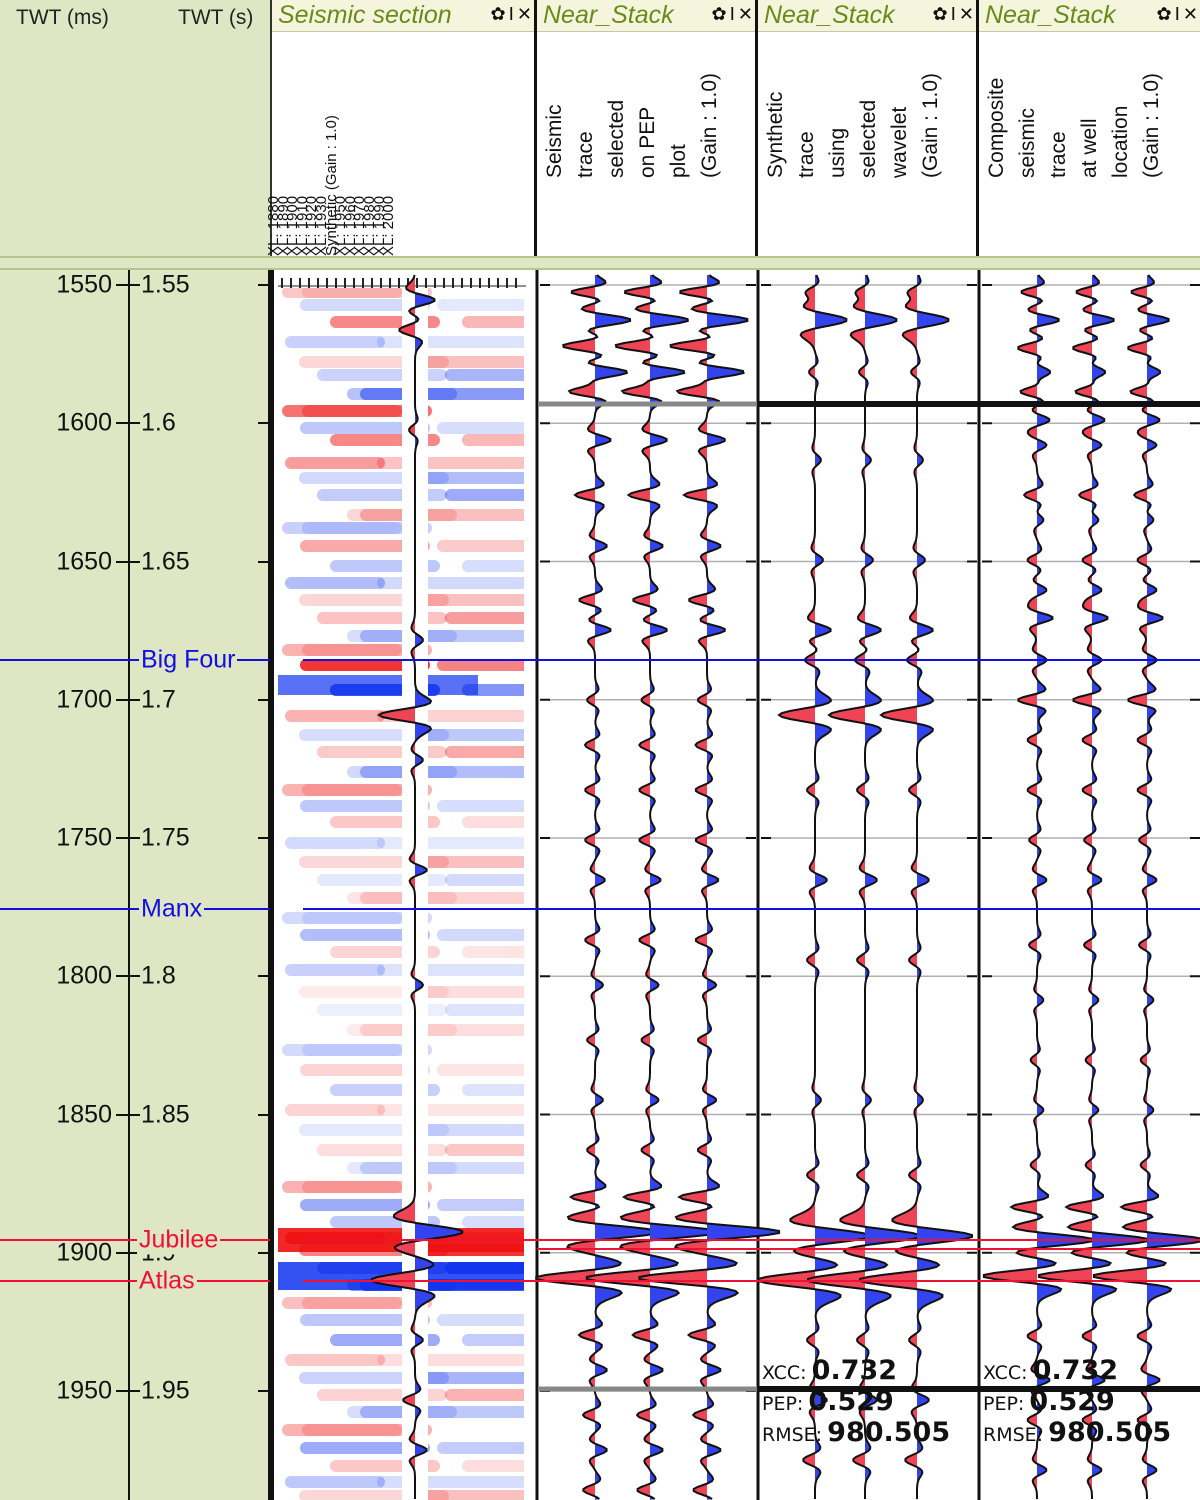 The height and width of the screenshot is (1500, 1200). I want to click on axis-ms-line, so click(129, 885).